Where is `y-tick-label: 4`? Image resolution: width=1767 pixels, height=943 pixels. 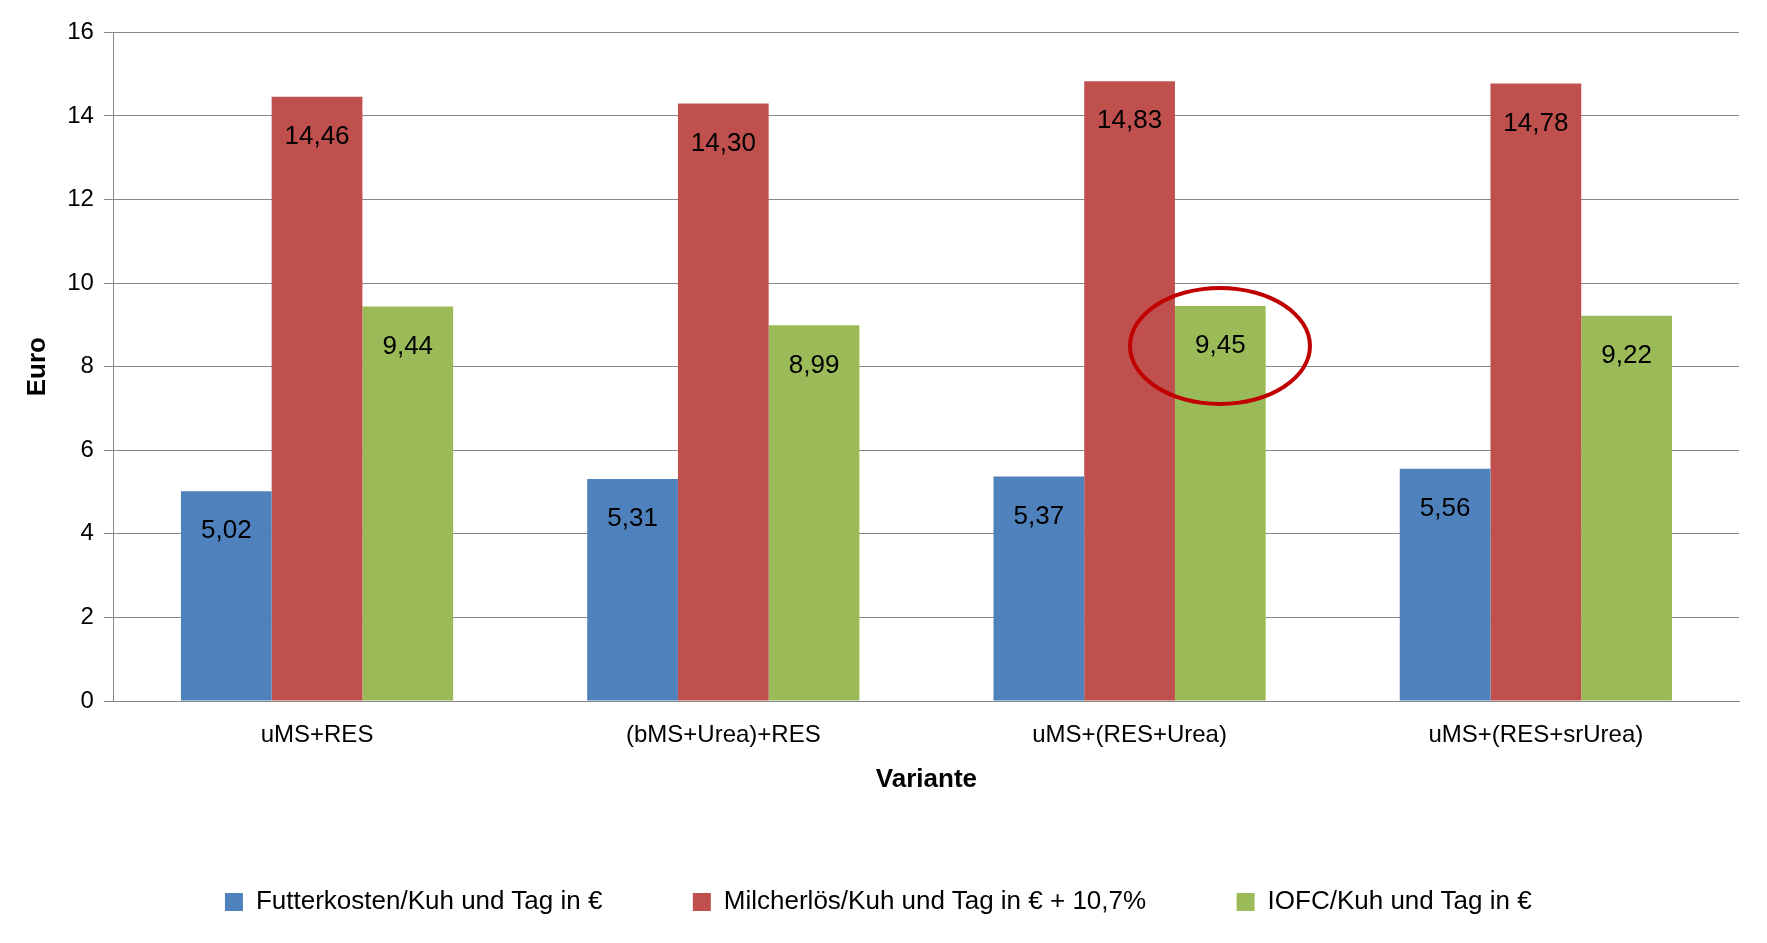
y-tick-label: 4 is located at coordinates (87, 532).